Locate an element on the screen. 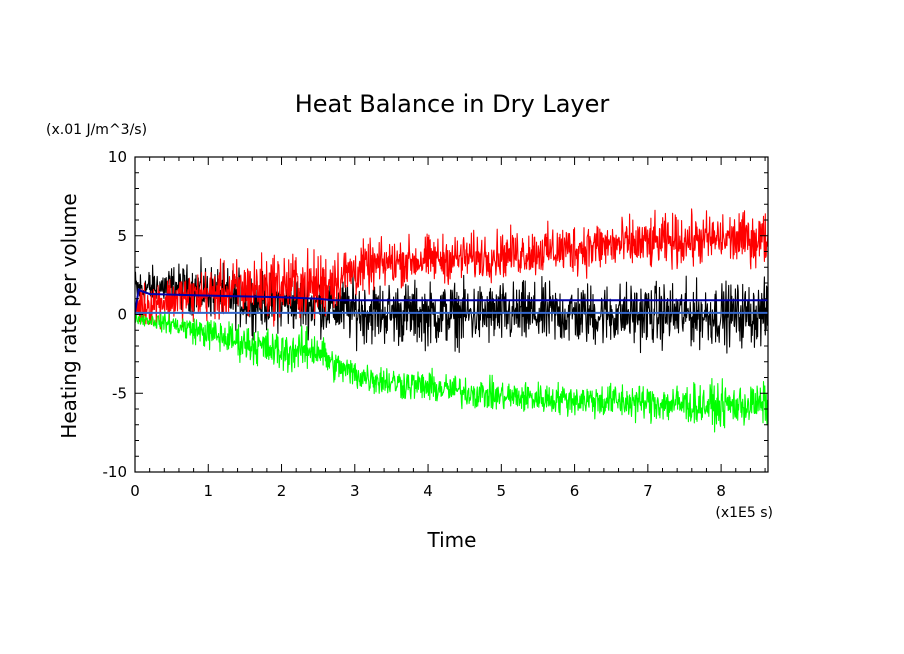 Image resolution: width=904 pixels, height=654 pixels. x-tick-label: 6 is located at coordinates (575, 491).